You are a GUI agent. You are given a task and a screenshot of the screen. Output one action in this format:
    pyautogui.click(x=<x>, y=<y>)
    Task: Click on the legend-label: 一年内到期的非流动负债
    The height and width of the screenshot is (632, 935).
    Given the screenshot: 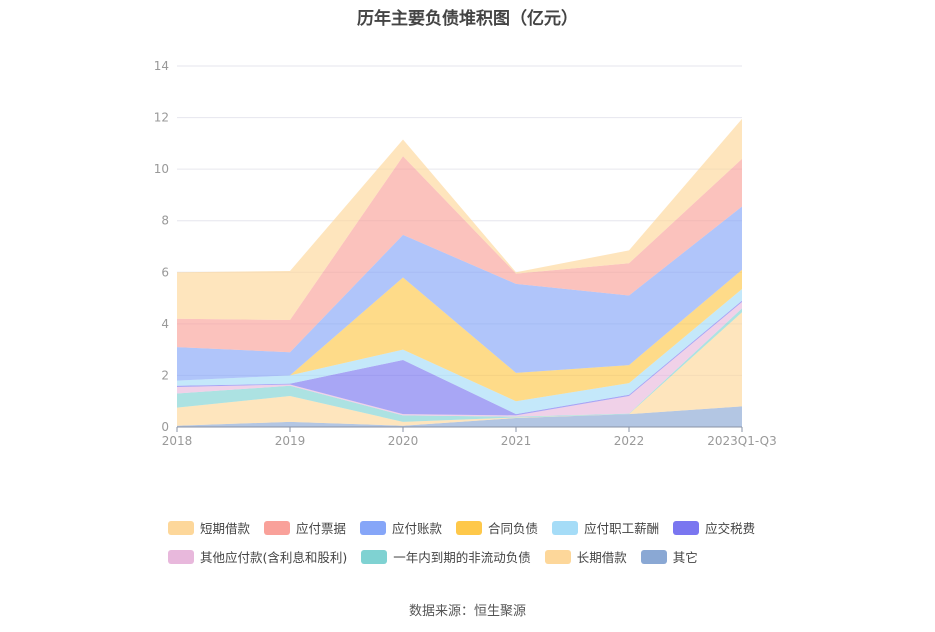 What is the action you would take?
    pyautogui.click(x=462, y=557)
    